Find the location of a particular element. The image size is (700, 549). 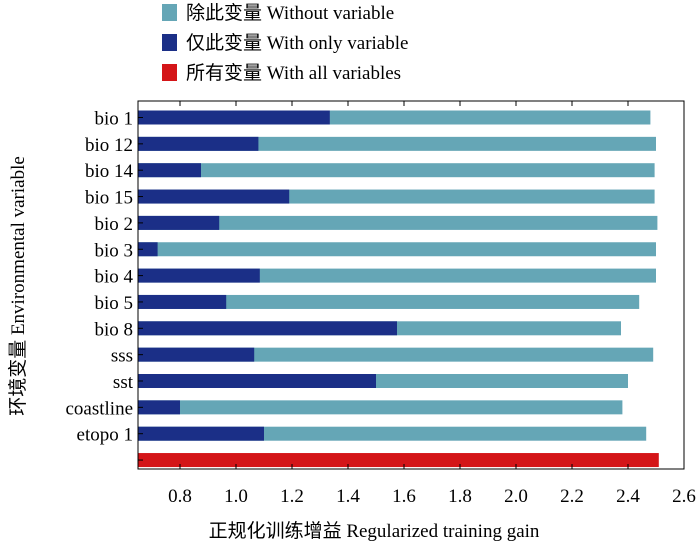

x-tick-label-6: 2.0 is located at coordinates (516, 496).